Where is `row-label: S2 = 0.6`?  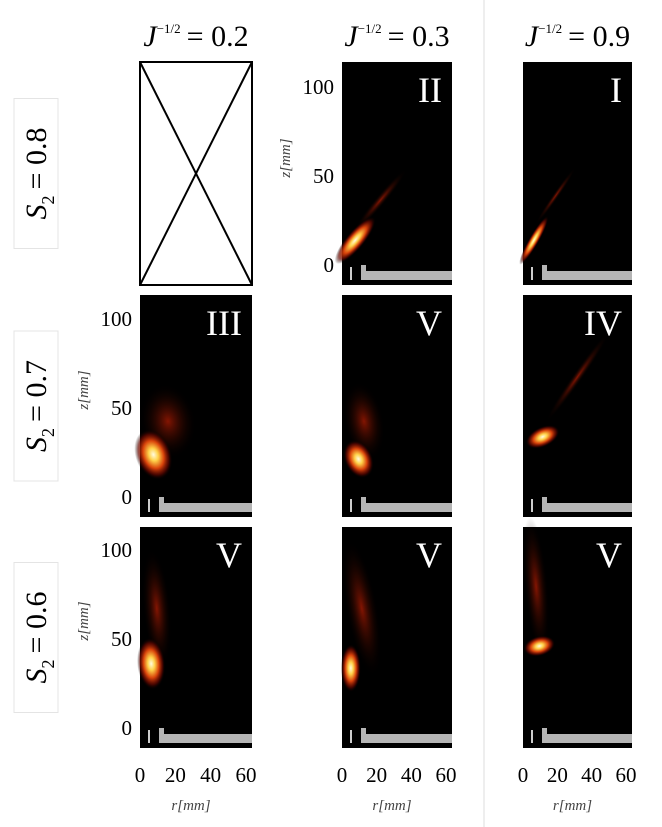
row-label: S2 = 0.6 is located at coordinates (39, 638).